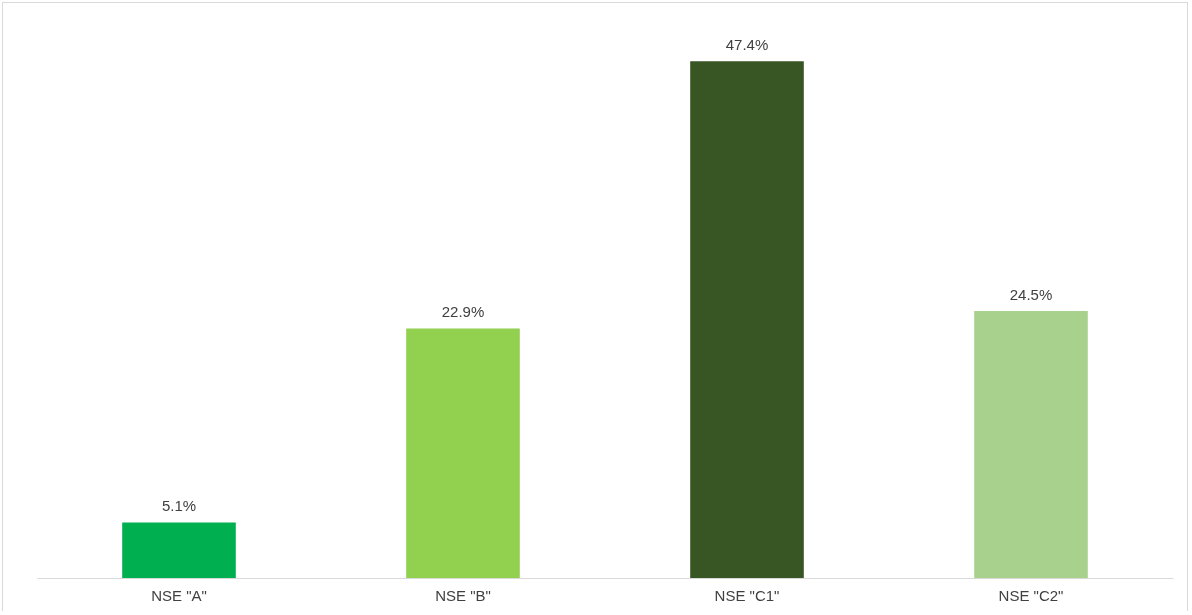 This screenshot has width=1192, height=615. I want to click on data-label: 5.1%, so click(179, 506).